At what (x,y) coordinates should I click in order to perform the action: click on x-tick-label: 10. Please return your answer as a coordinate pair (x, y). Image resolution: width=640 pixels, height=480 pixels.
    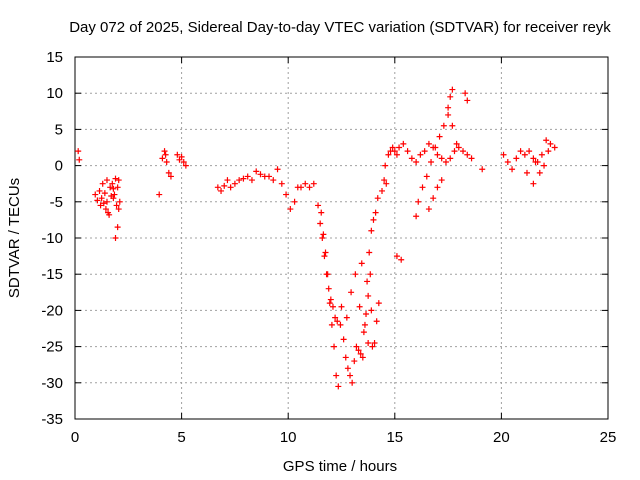
    Looking at the image, I should click on (288, 437).